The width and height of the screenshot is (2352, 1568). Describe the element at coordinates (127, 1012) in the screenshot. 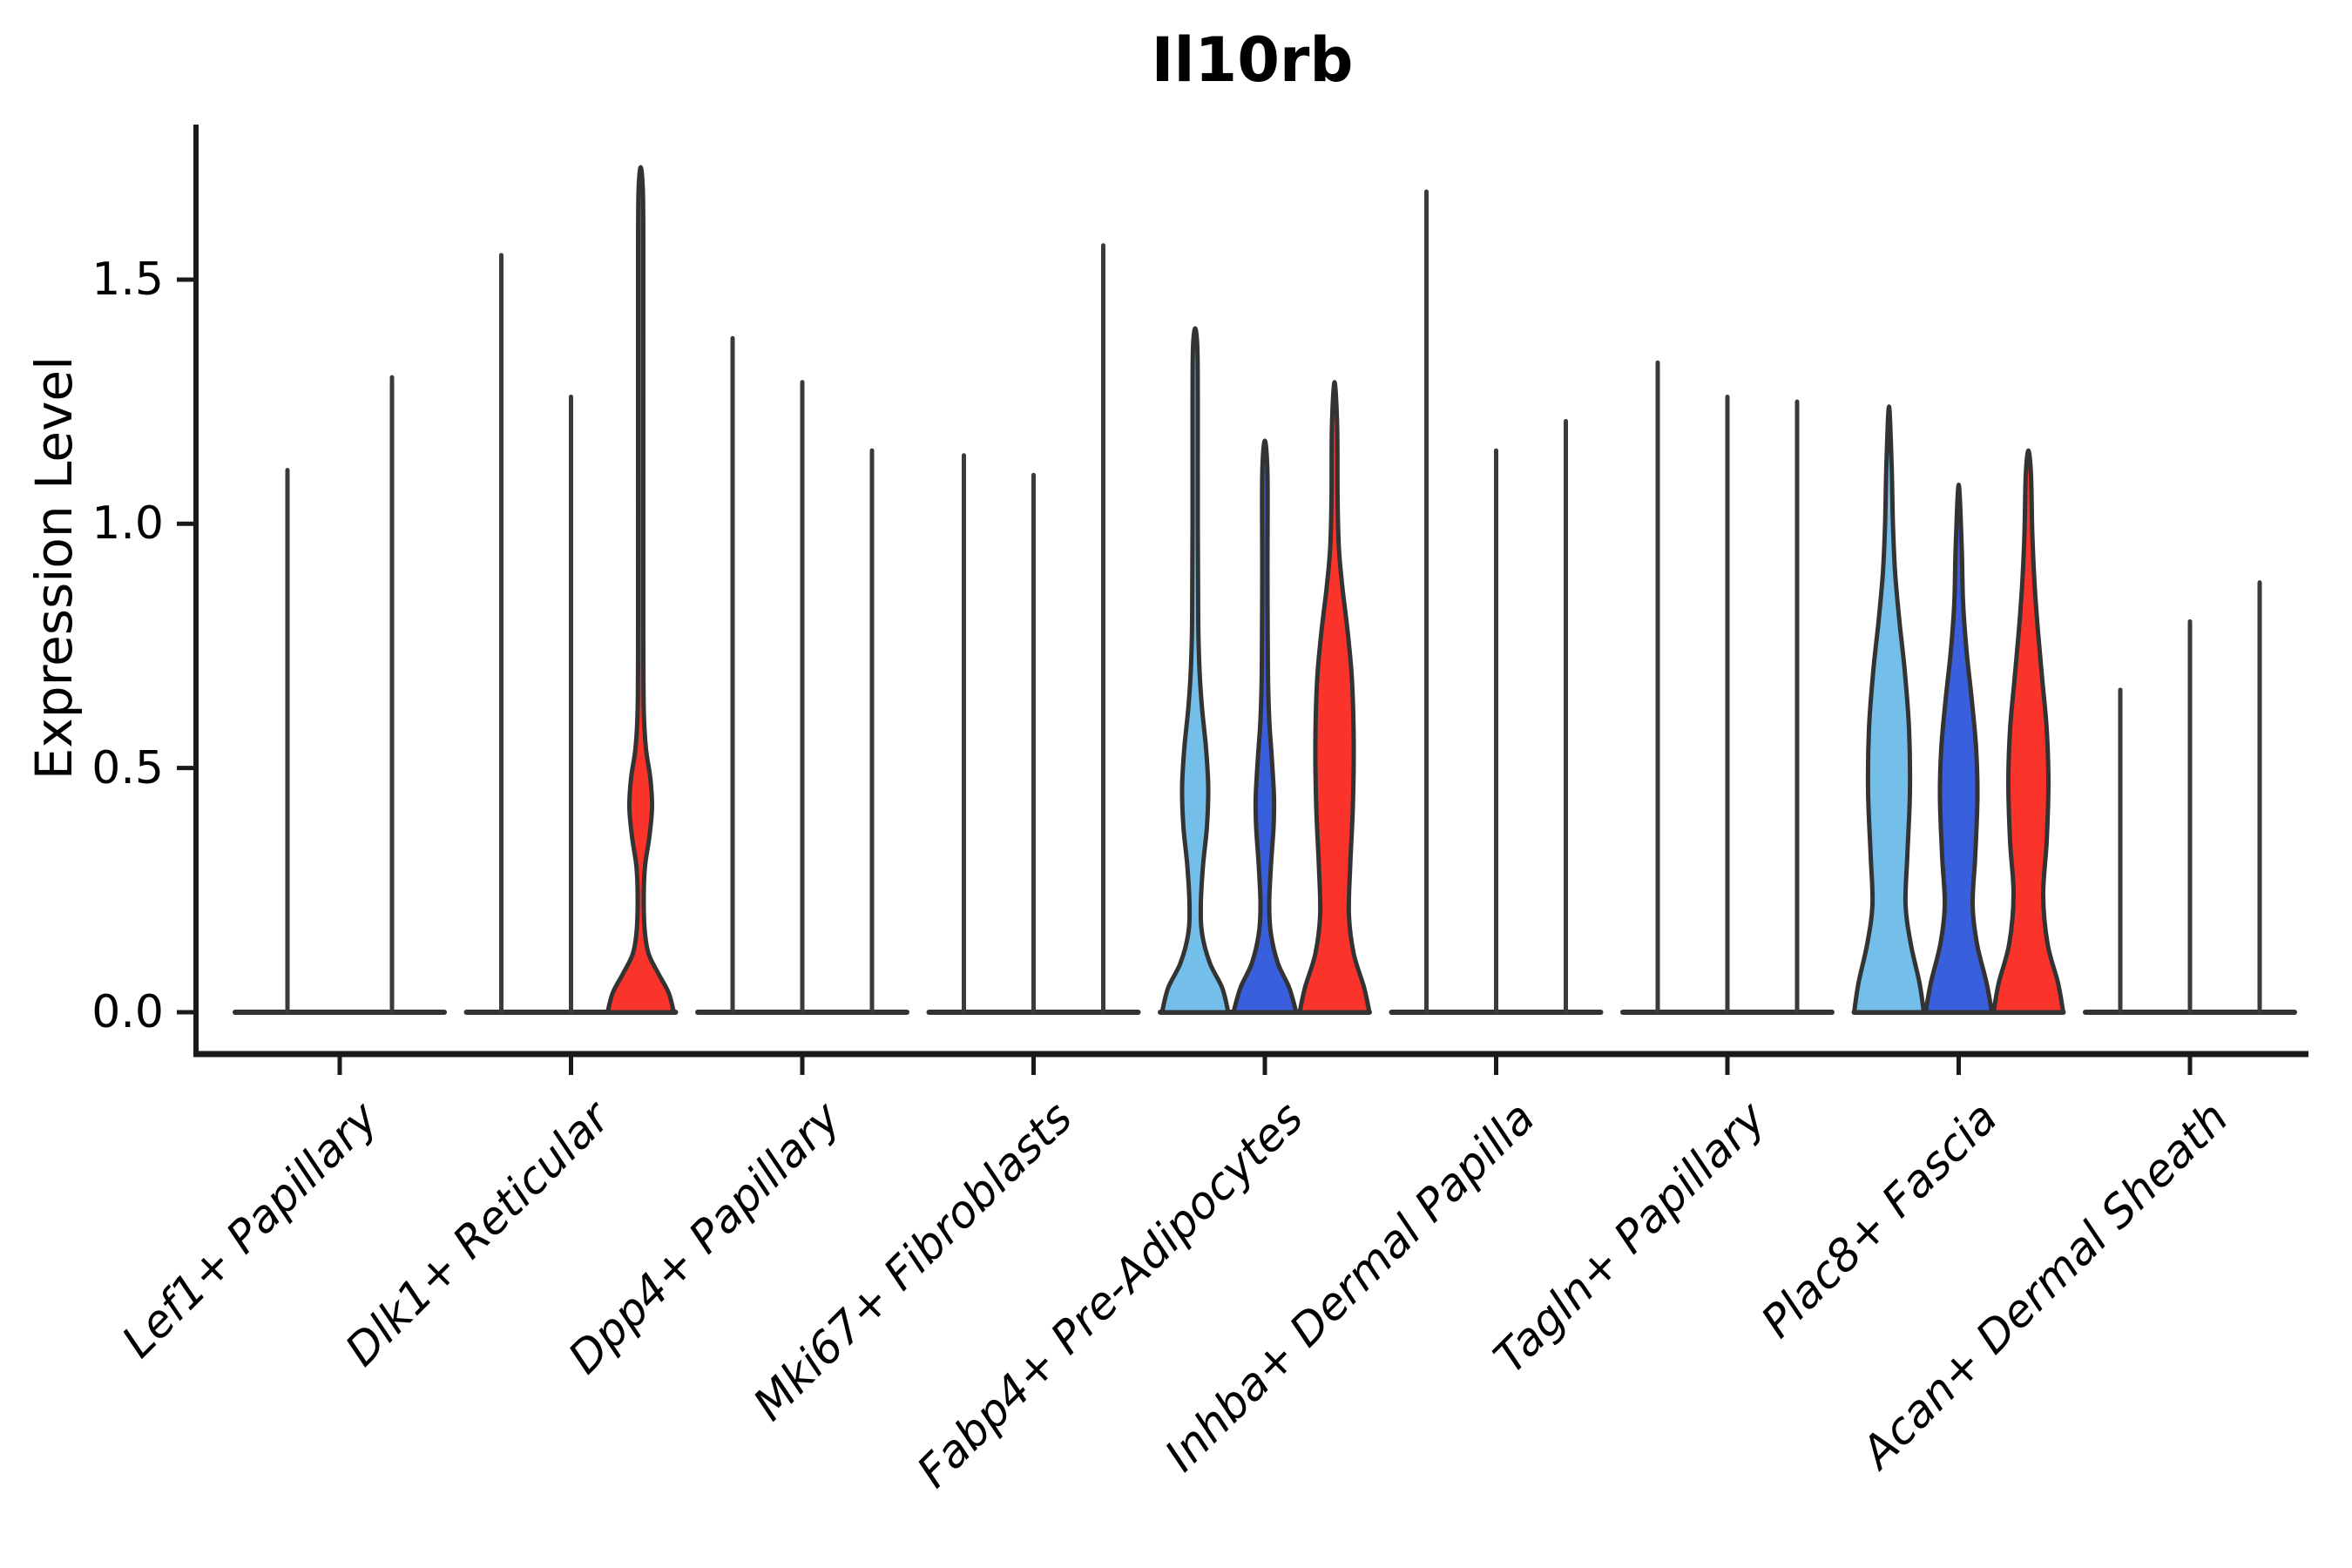

I see `y-tick-label: 0.0` at that location.